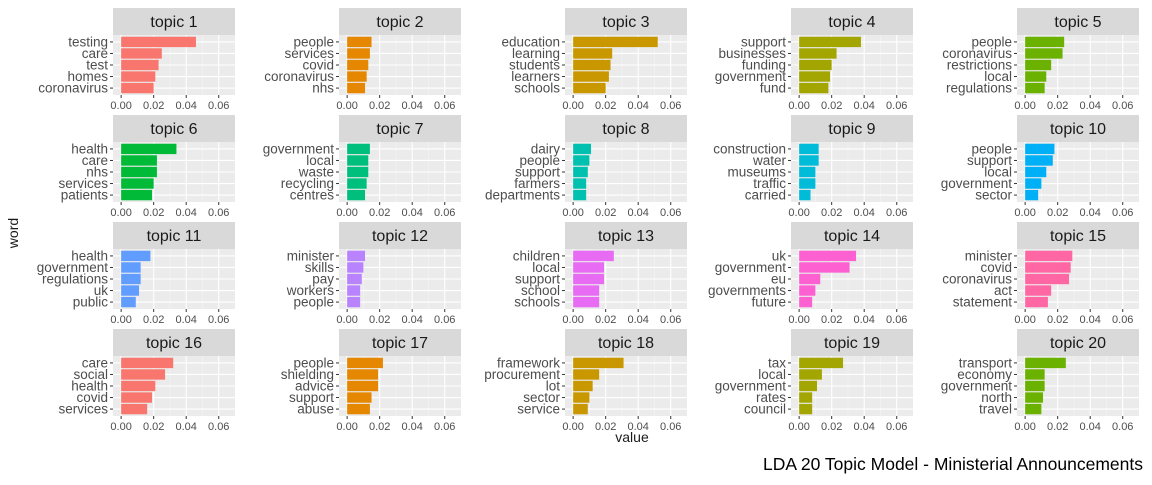 This screenshot has width=1152, height=485. What do you see at coordinates (553, 386) in the screenshot?
I see `y-tick-label: lot` at bounding box center [553, 386].